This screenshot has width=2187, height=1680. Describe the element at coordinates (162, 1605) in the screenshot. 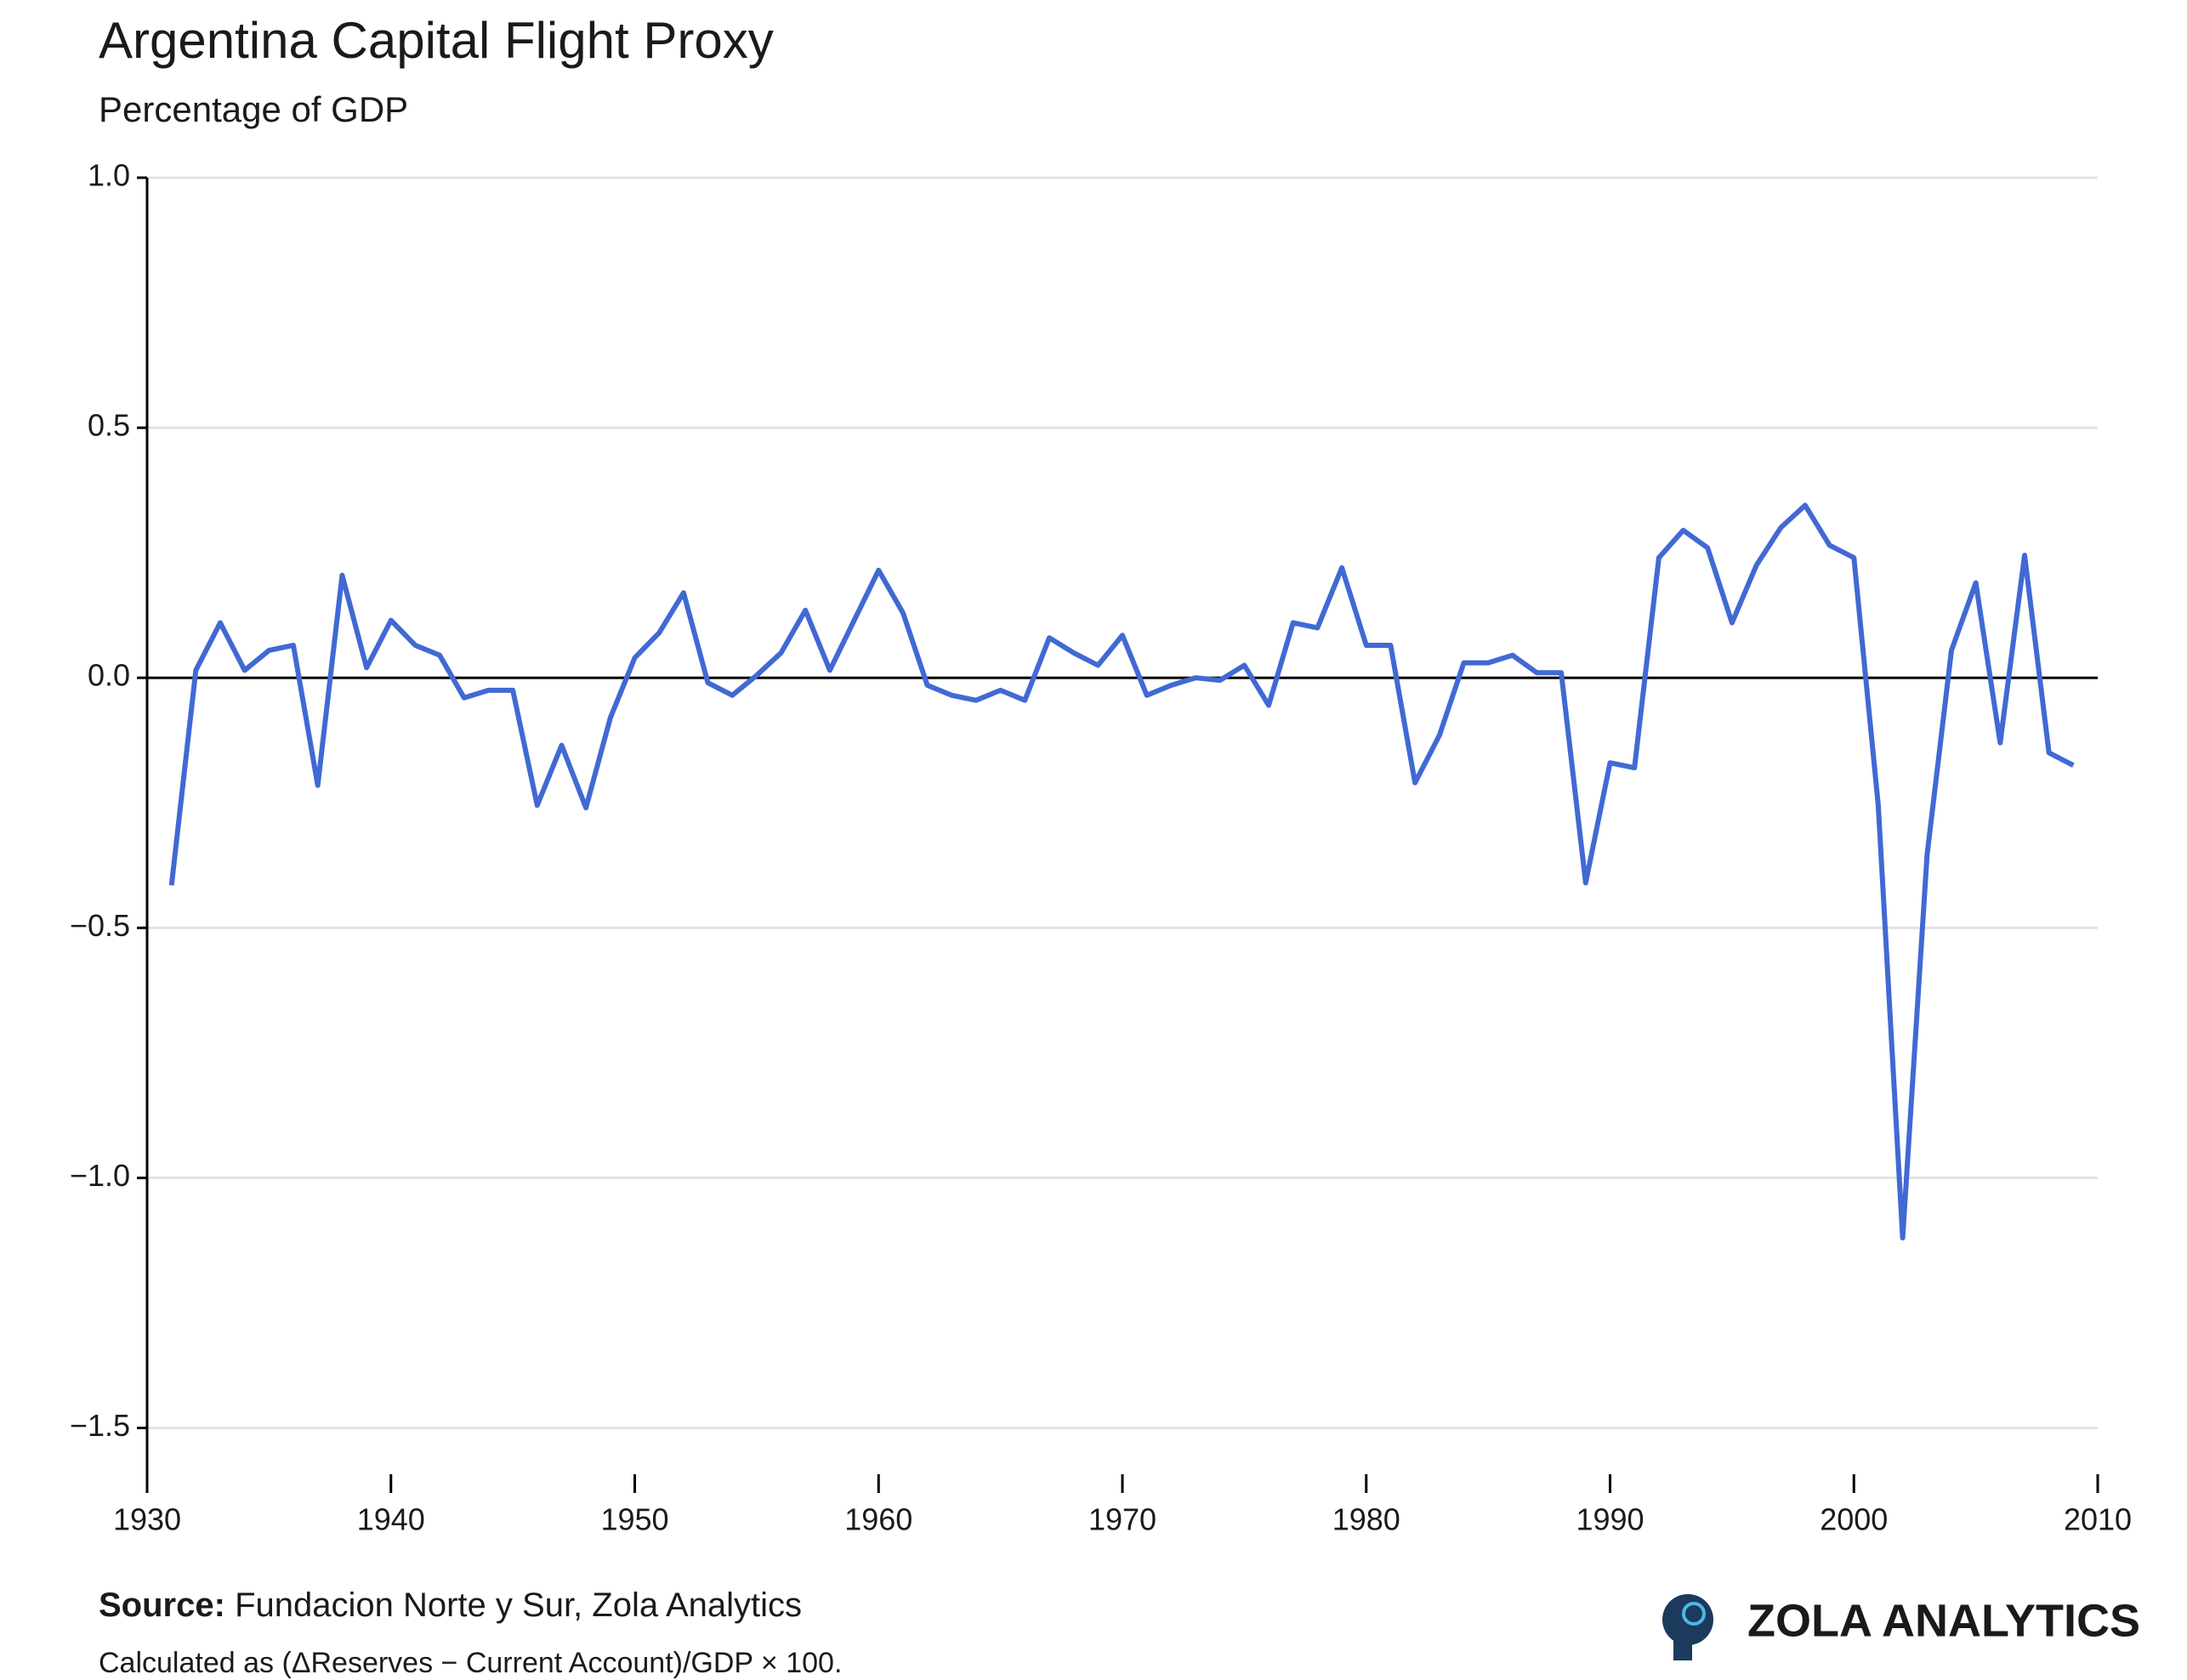

I see `source-label: Source:` at that location.